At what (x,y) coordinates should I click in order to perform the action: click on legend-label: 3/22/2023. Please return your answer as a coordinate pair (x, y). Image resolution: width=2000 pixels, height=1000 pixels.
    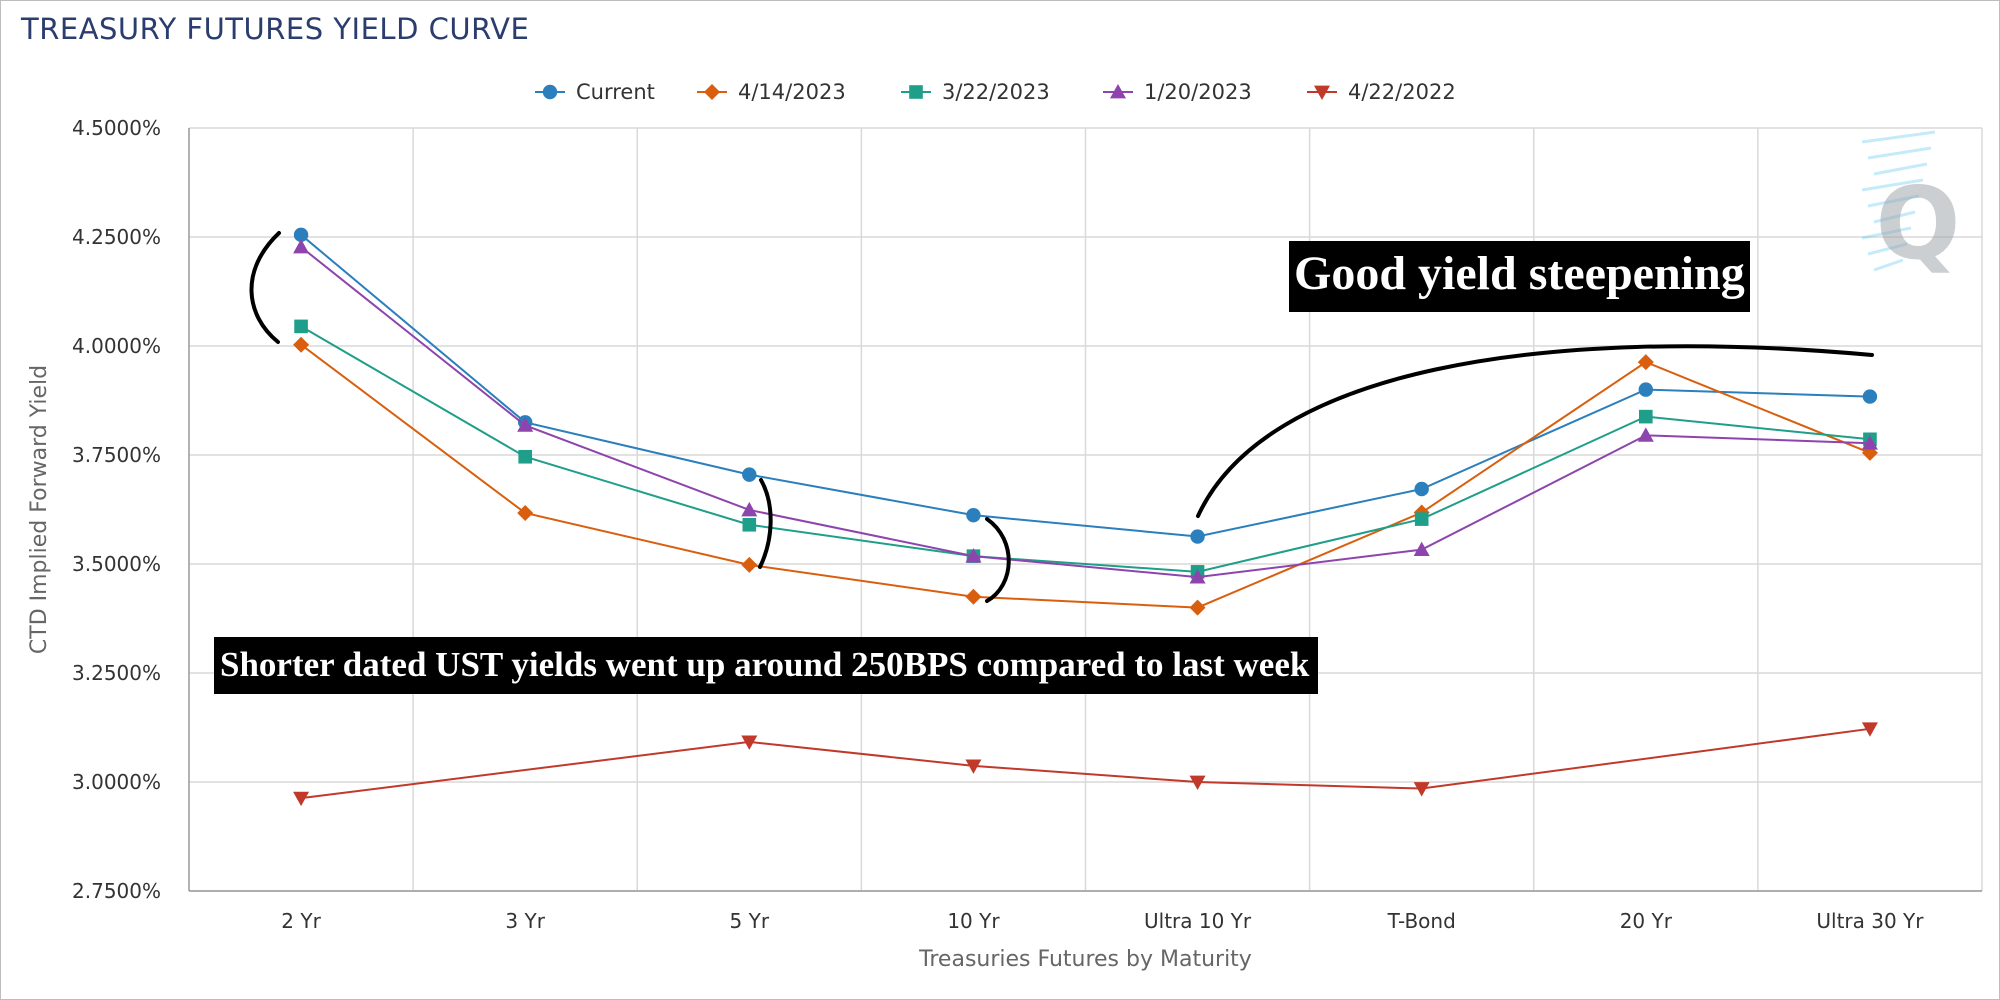
    Looking at the image, I should click on (996, 92).